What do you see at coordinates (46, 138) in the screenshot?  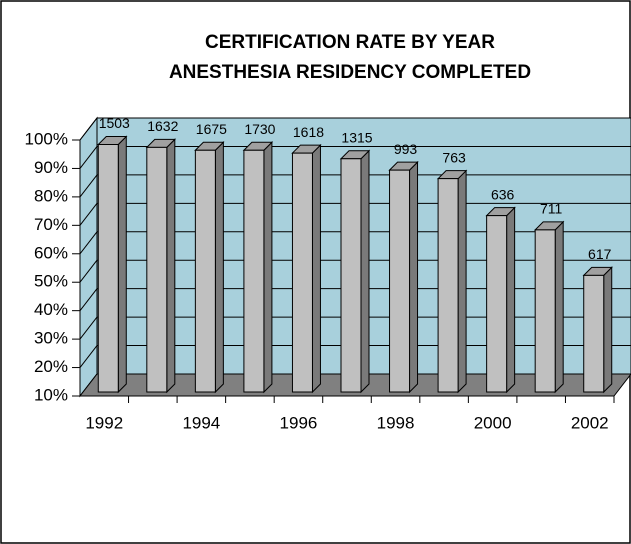 I see `y-tick-label: 100%` at bounding box center [46, 138].